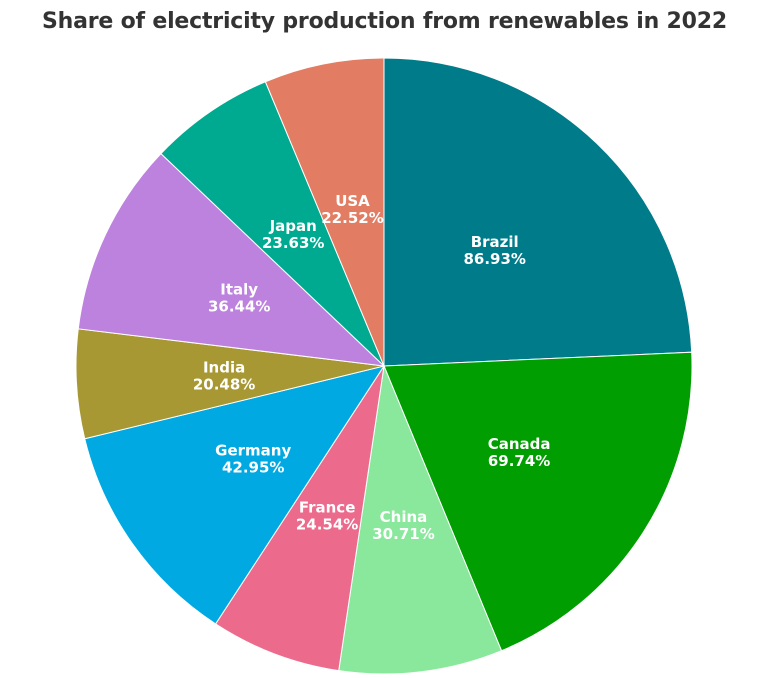 This screenshot has width=769, height=678. I want to click on slice-label-japan: Japan, so click(293, 226).